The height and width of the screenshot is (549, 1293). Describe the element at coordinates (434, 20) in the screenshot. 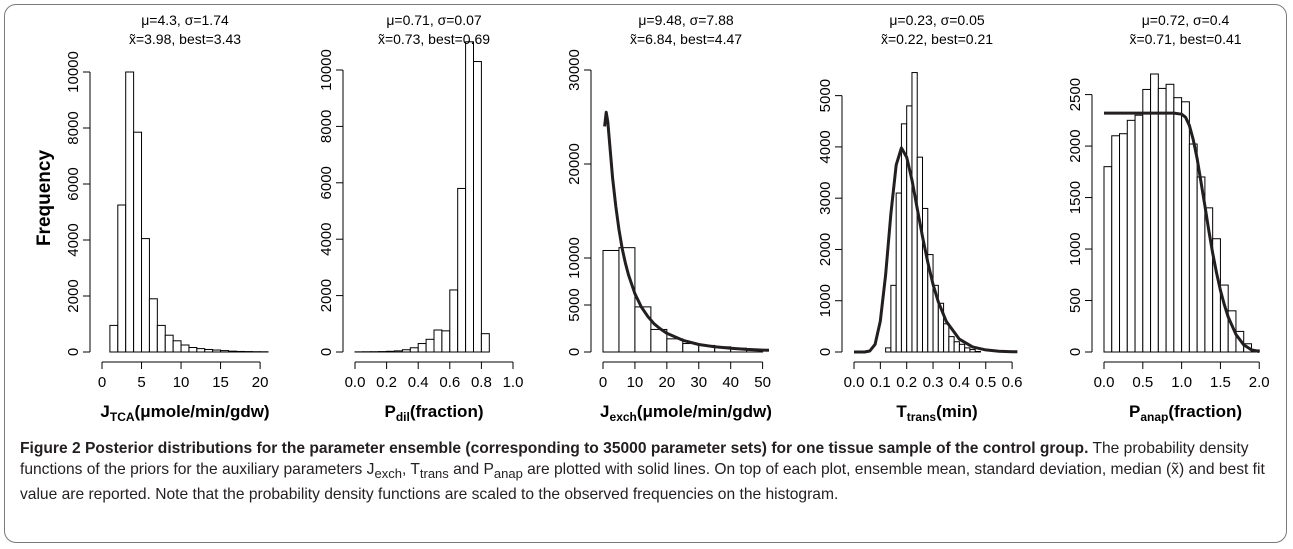

I see `panel-2-stats-line1: μ=0.71, σ=0.07` at that location.